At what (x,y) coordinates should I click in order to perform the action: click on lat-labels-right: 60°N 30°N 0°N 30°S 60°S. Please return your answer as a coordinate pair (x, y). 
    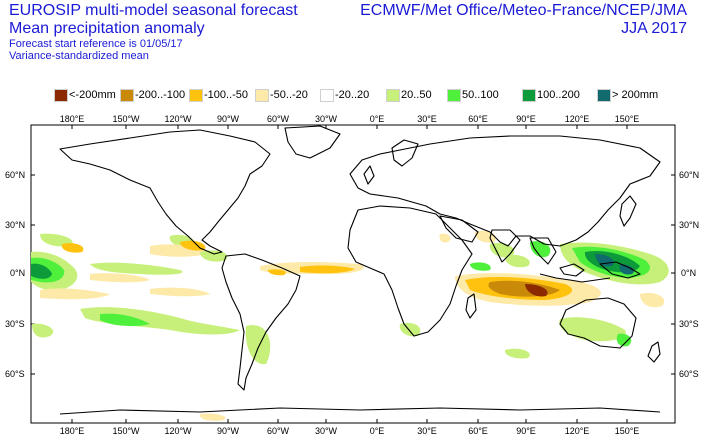
    Looking at the image, I should click on (689, 274).